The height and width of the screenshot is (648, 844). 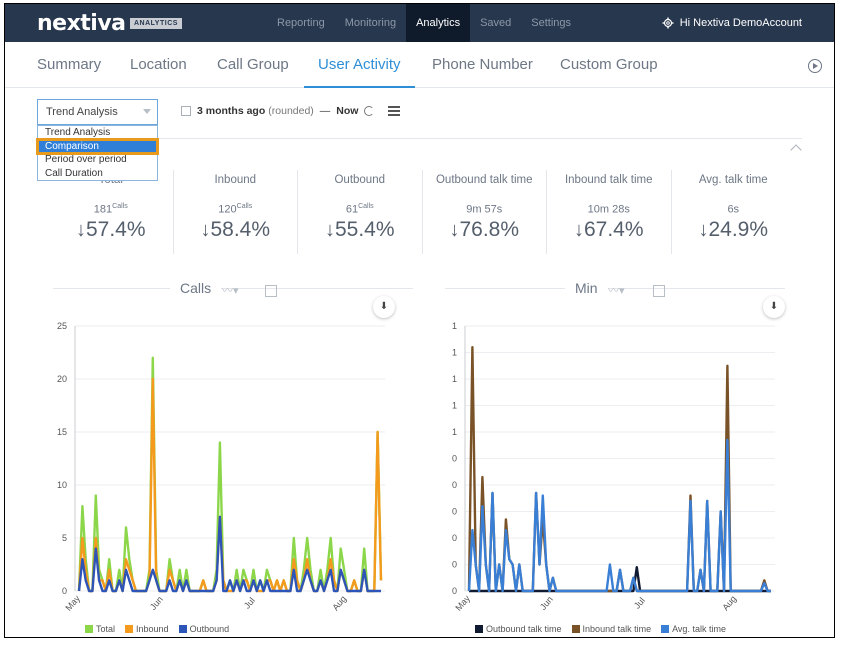 What do you see at coordinates (359, 180) in the screenshot?
I see `stat-label: Outbound` at bounding box center [359, 180].